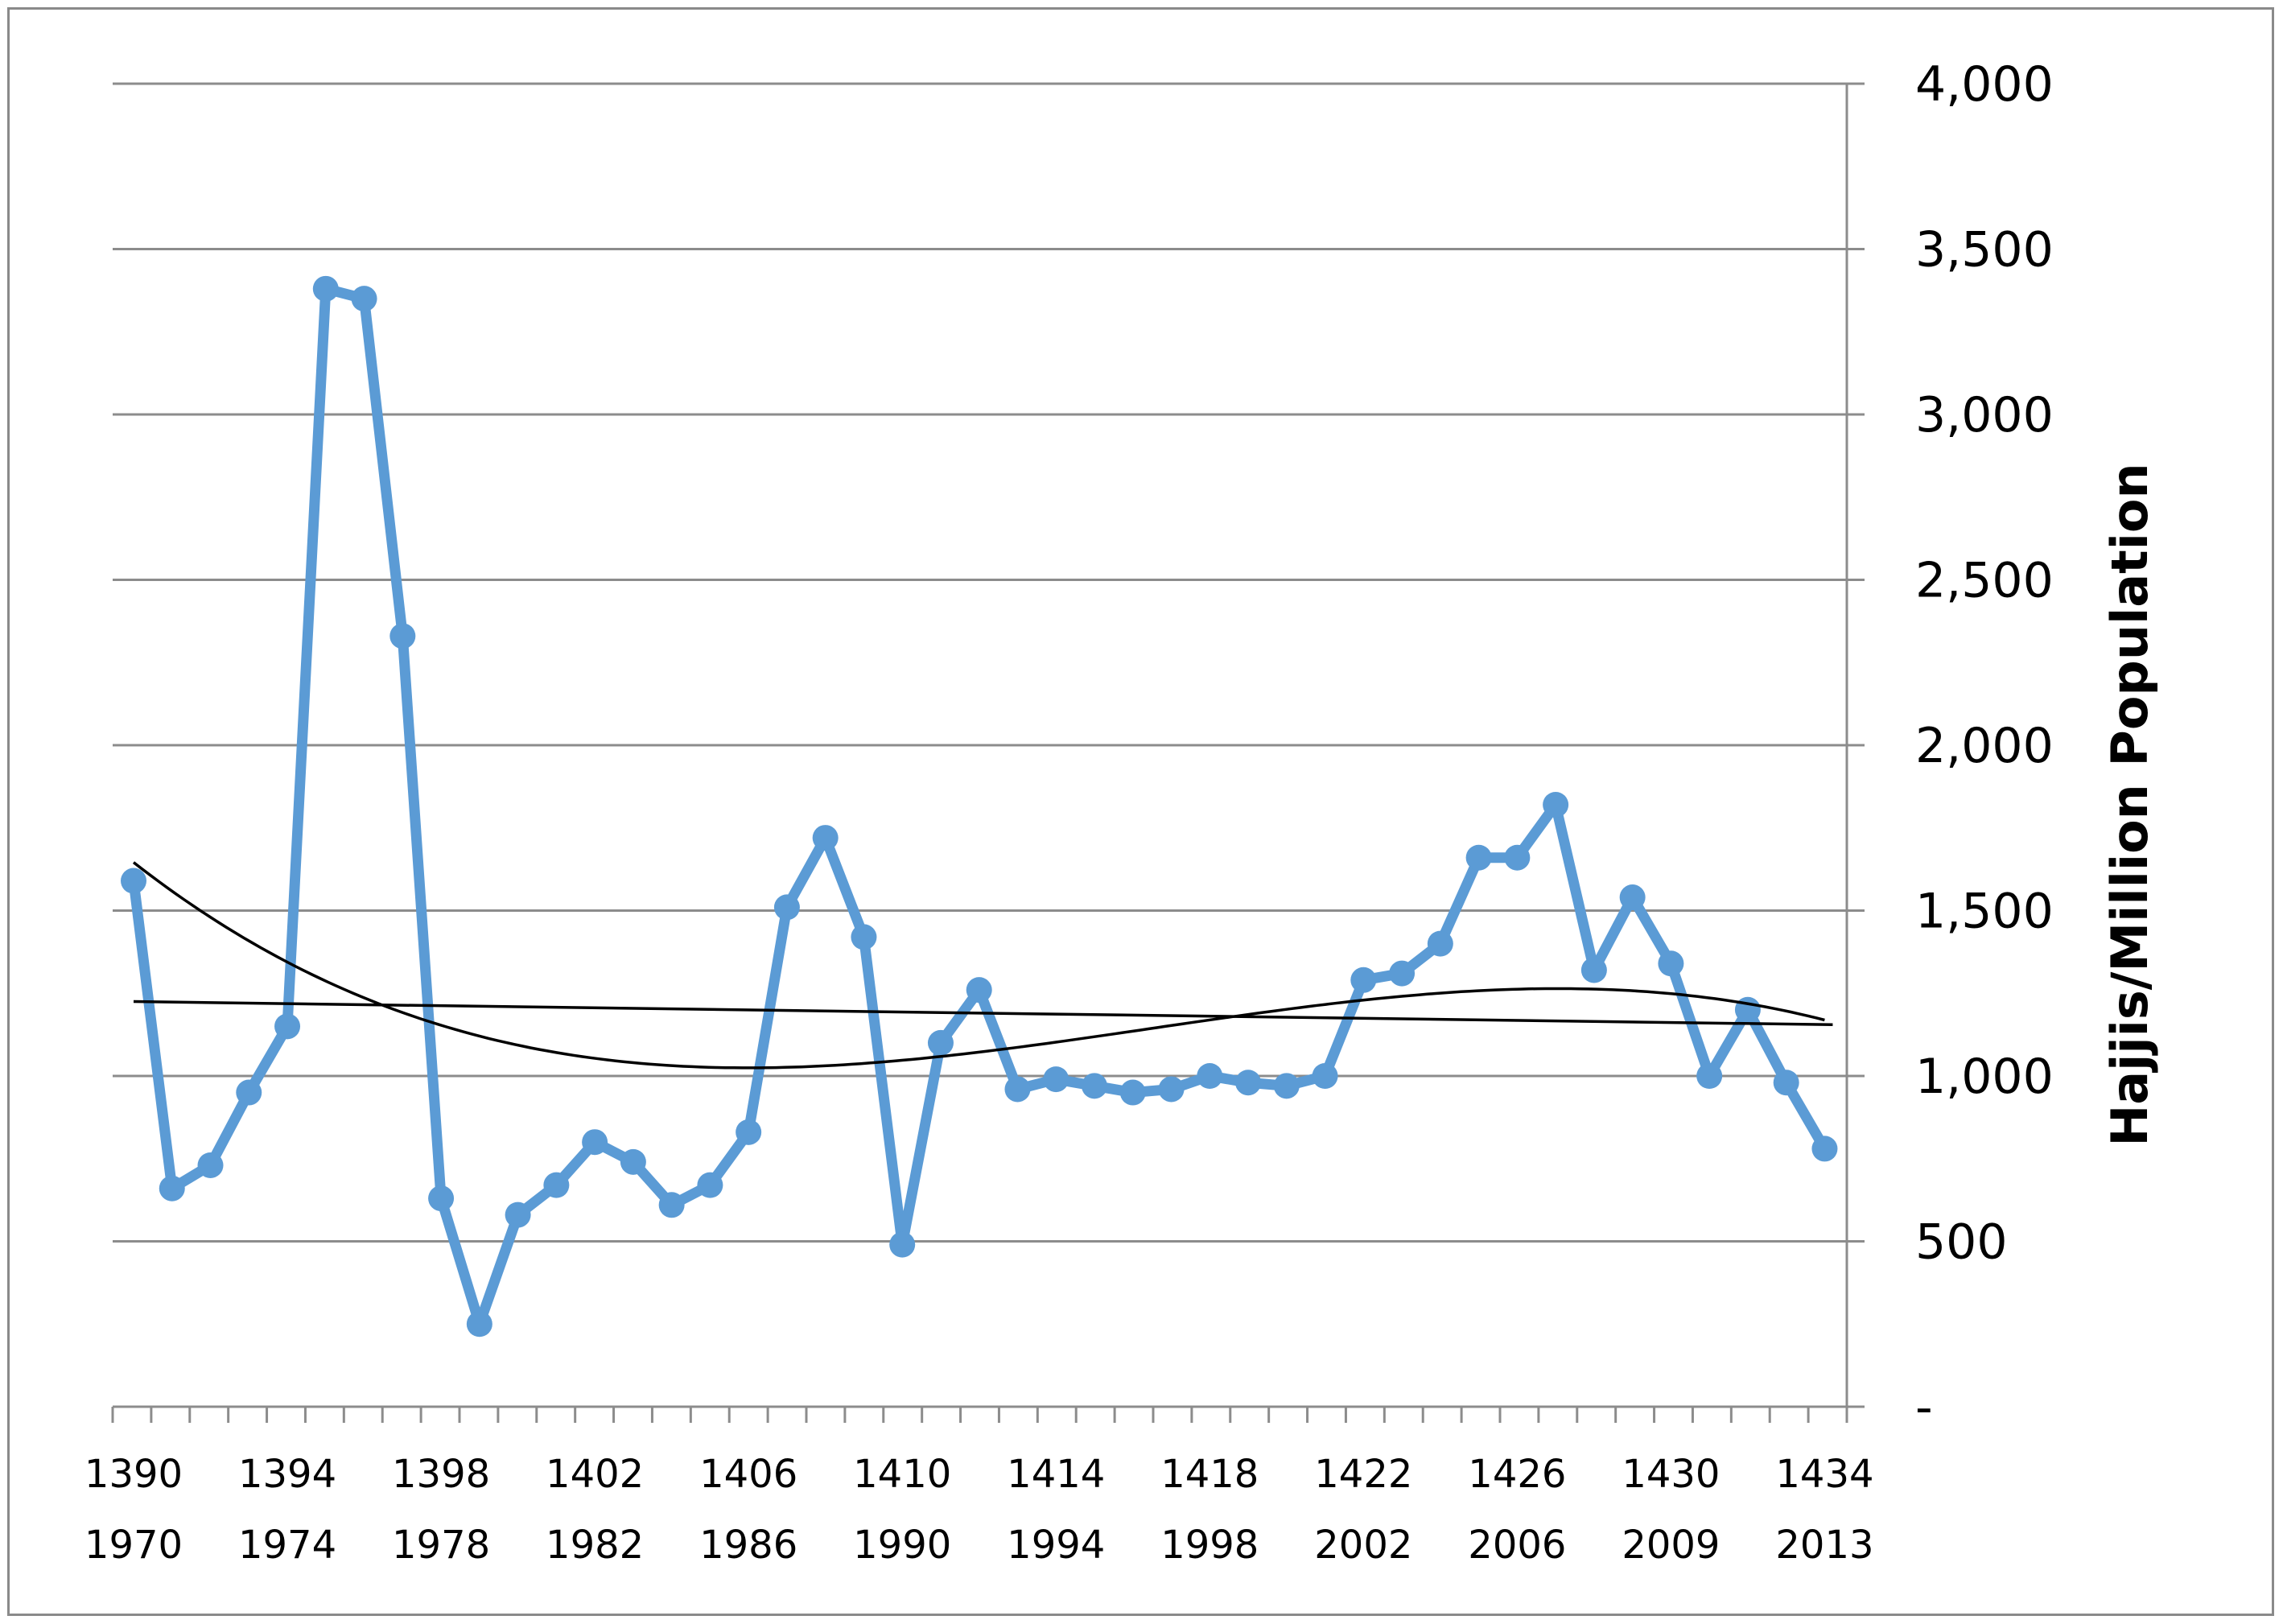  Describe the element at coordinates (748, 1475) in the screenshot. I see `x-tick-label-hijri: 1406` at that location.